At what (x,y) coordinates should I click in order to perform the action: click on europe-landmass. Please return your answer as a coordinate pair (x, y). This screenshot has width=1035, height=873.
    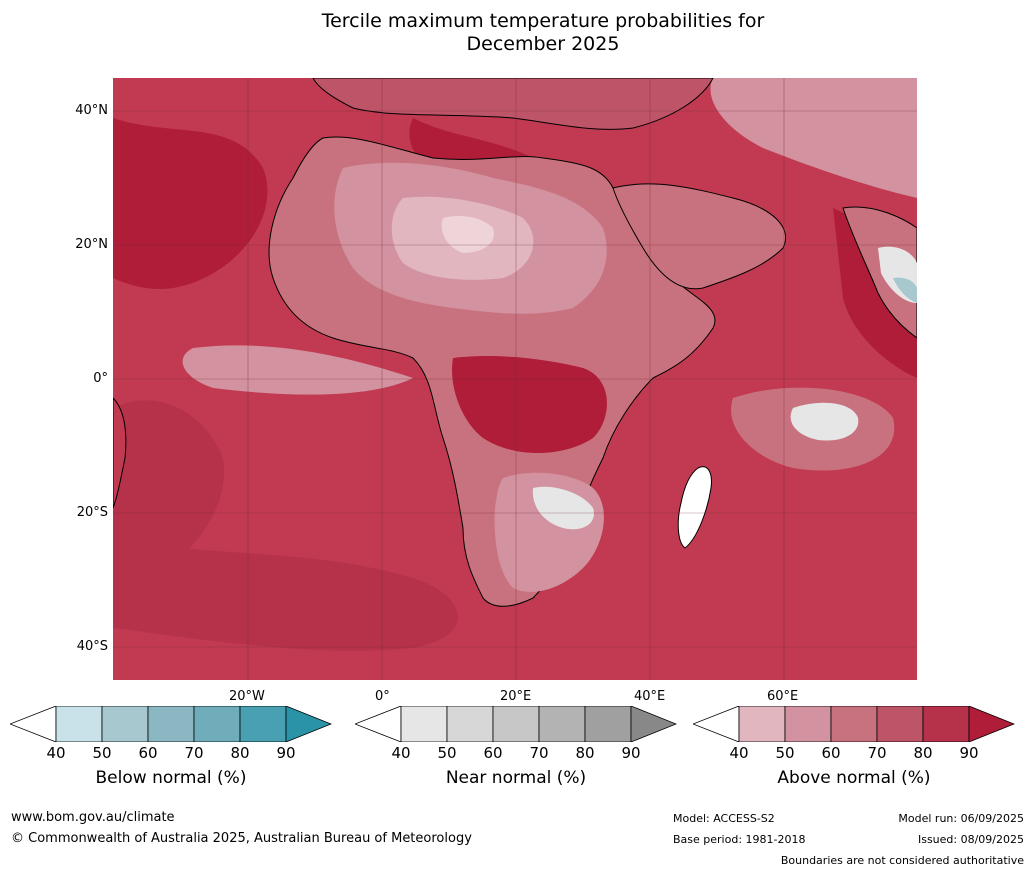
    Looking at the image, I should click on (513, 104).